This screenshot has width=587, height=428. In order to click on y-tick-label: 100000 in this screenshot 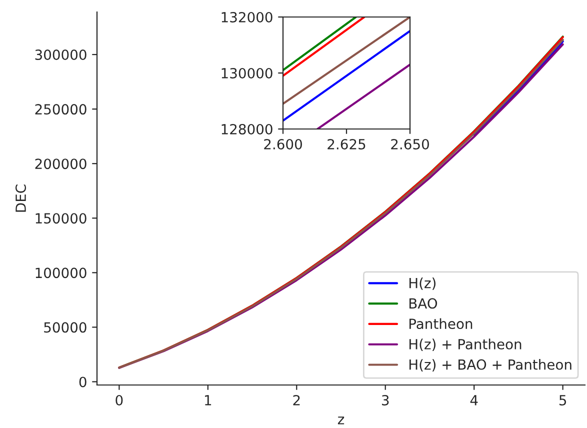, I will do `click(61, 273)`.